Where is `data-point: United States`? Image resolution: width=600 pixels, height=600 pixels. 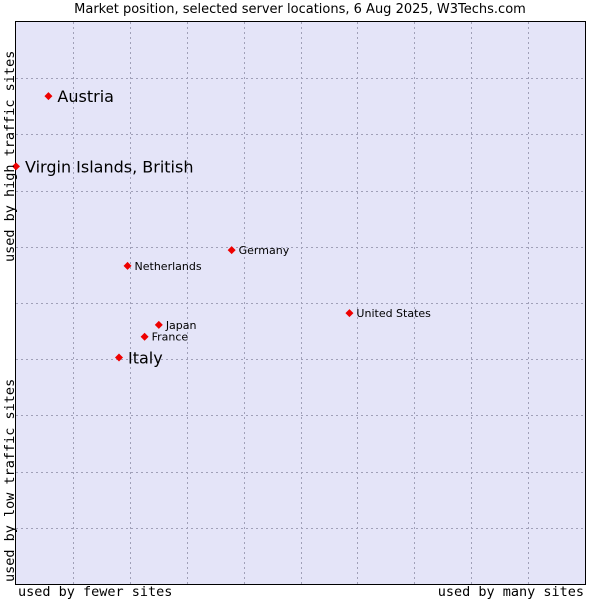 data-point: United States is located at coordinates (388, 313).